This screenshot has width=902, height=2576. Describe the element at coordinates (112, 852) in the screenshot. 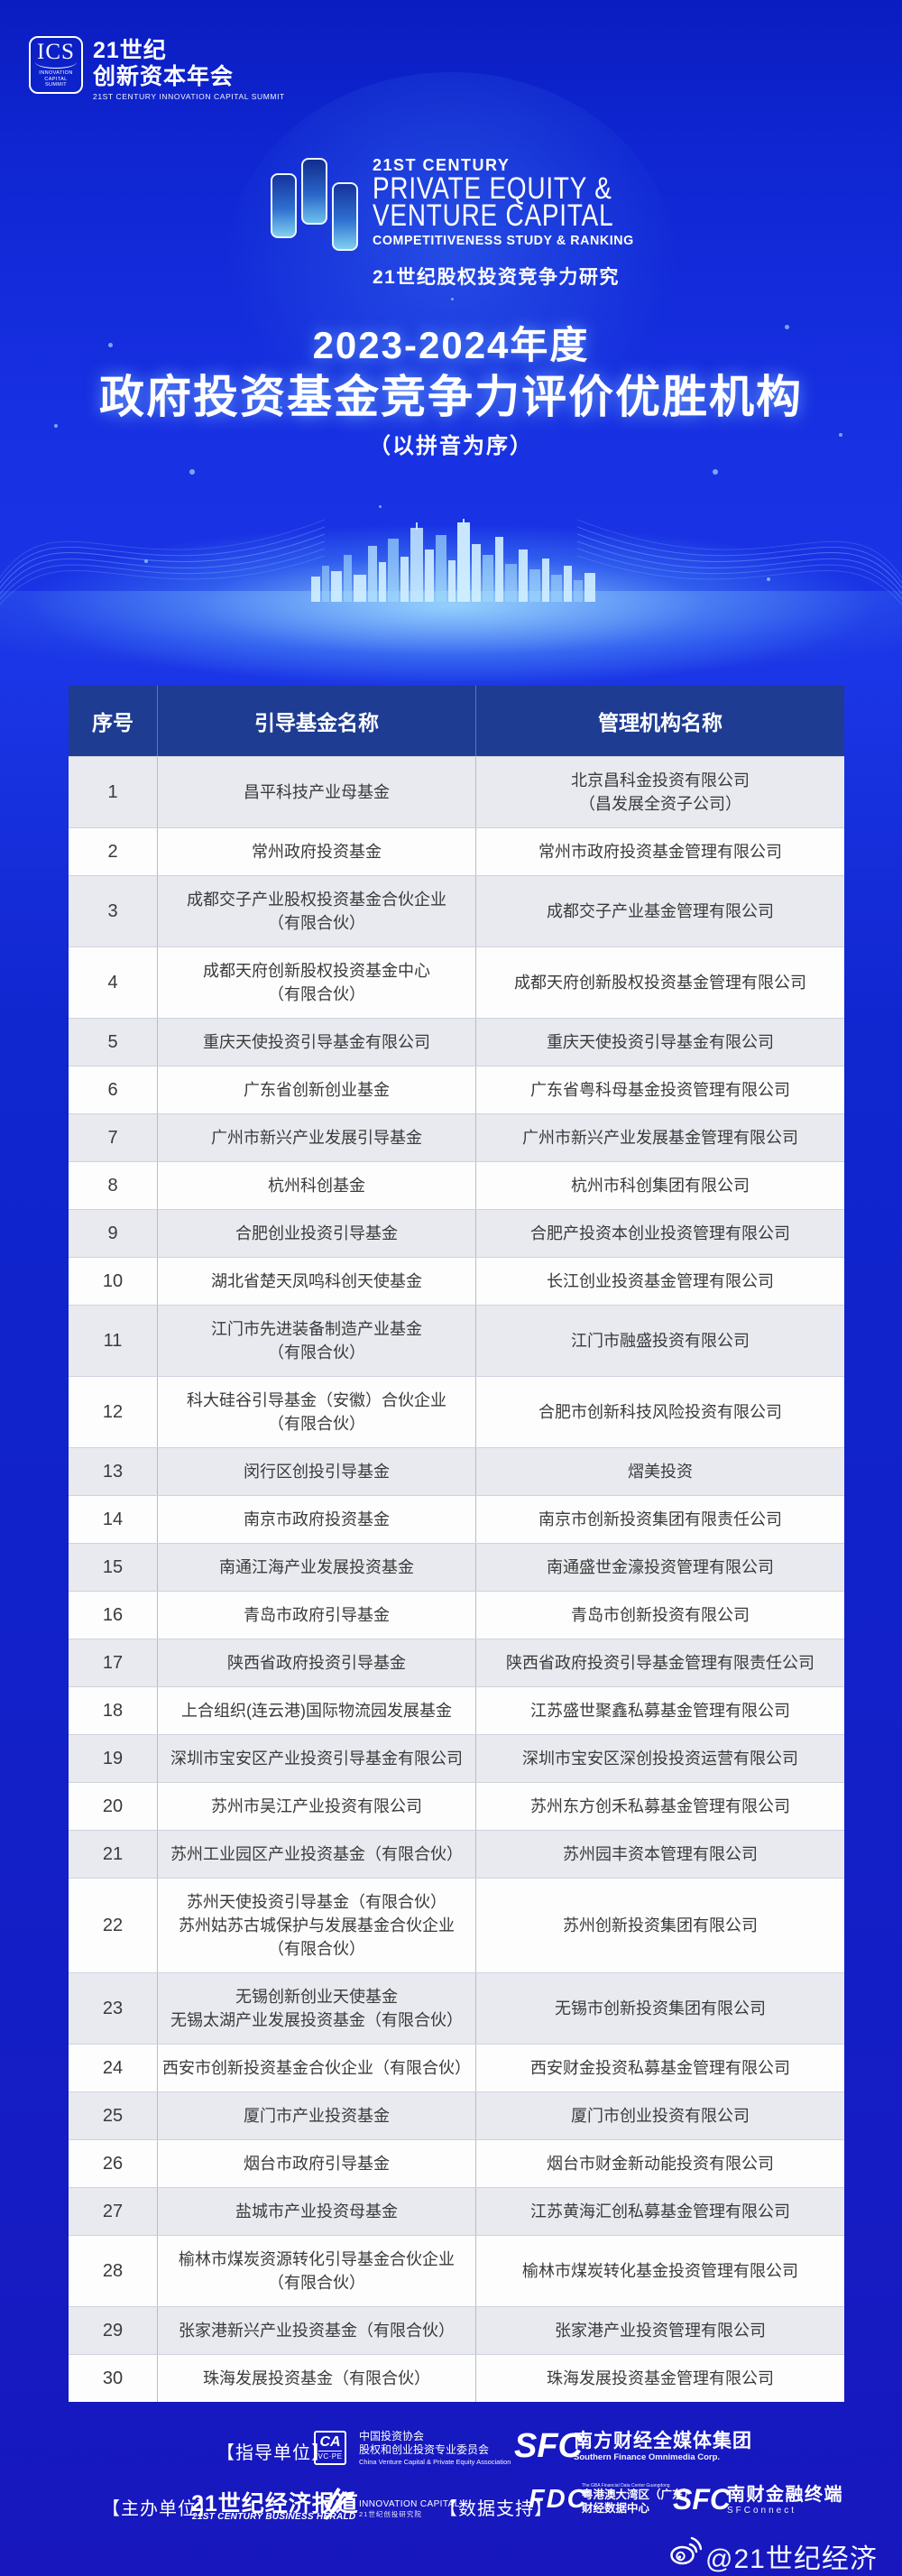

I see `row-index-cell: 2` at that location.